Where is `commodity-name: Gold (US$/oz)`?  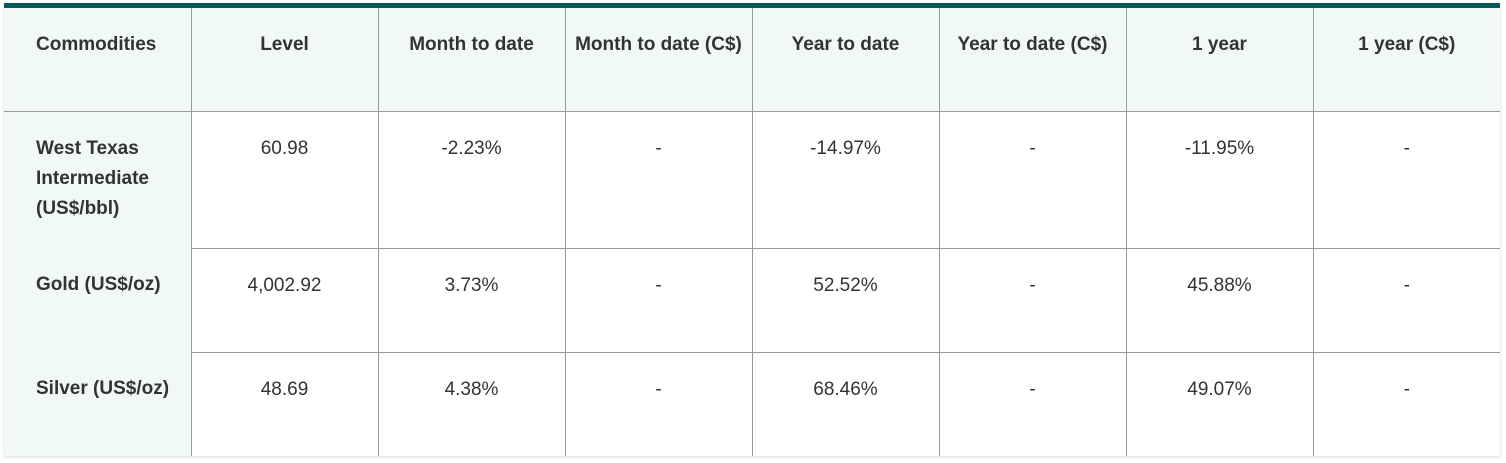 commodity-name: Gold (US$/oz) is located at coordinates (98, 300).